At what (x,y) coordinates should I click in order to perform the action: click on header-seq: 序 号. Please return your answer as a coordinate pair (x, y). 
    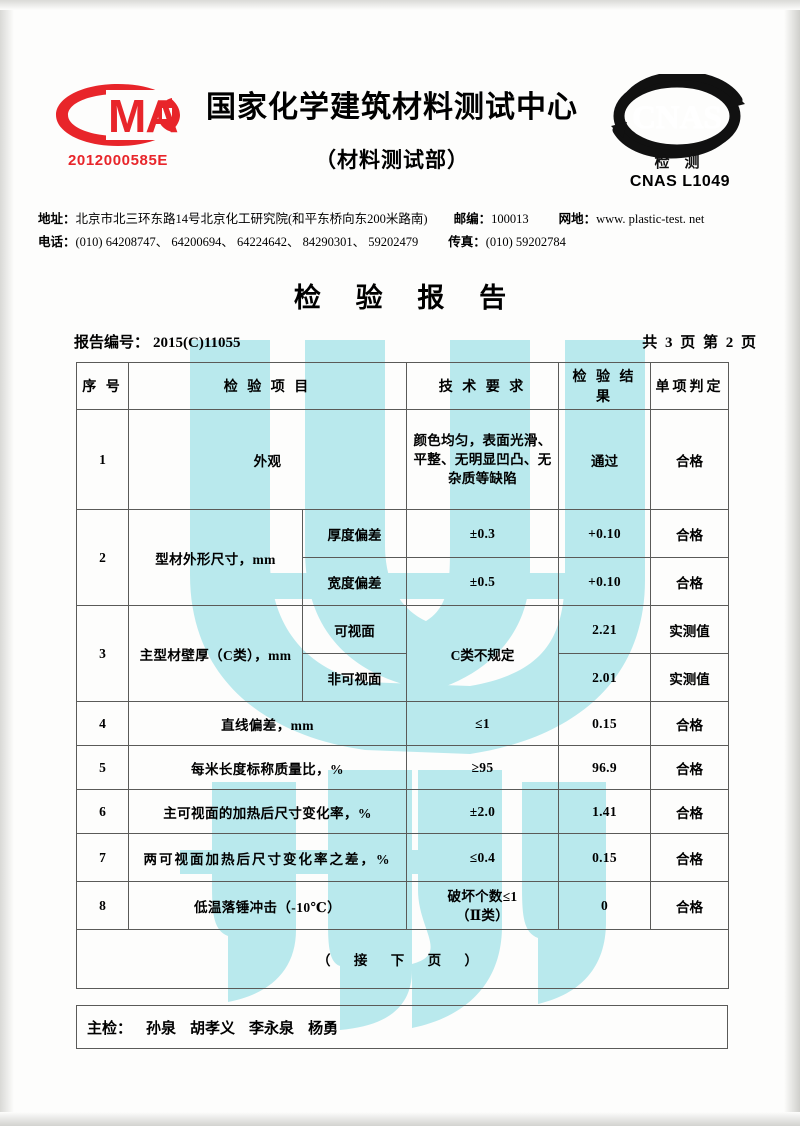
    Looking at the image, I should click on (102, 386).